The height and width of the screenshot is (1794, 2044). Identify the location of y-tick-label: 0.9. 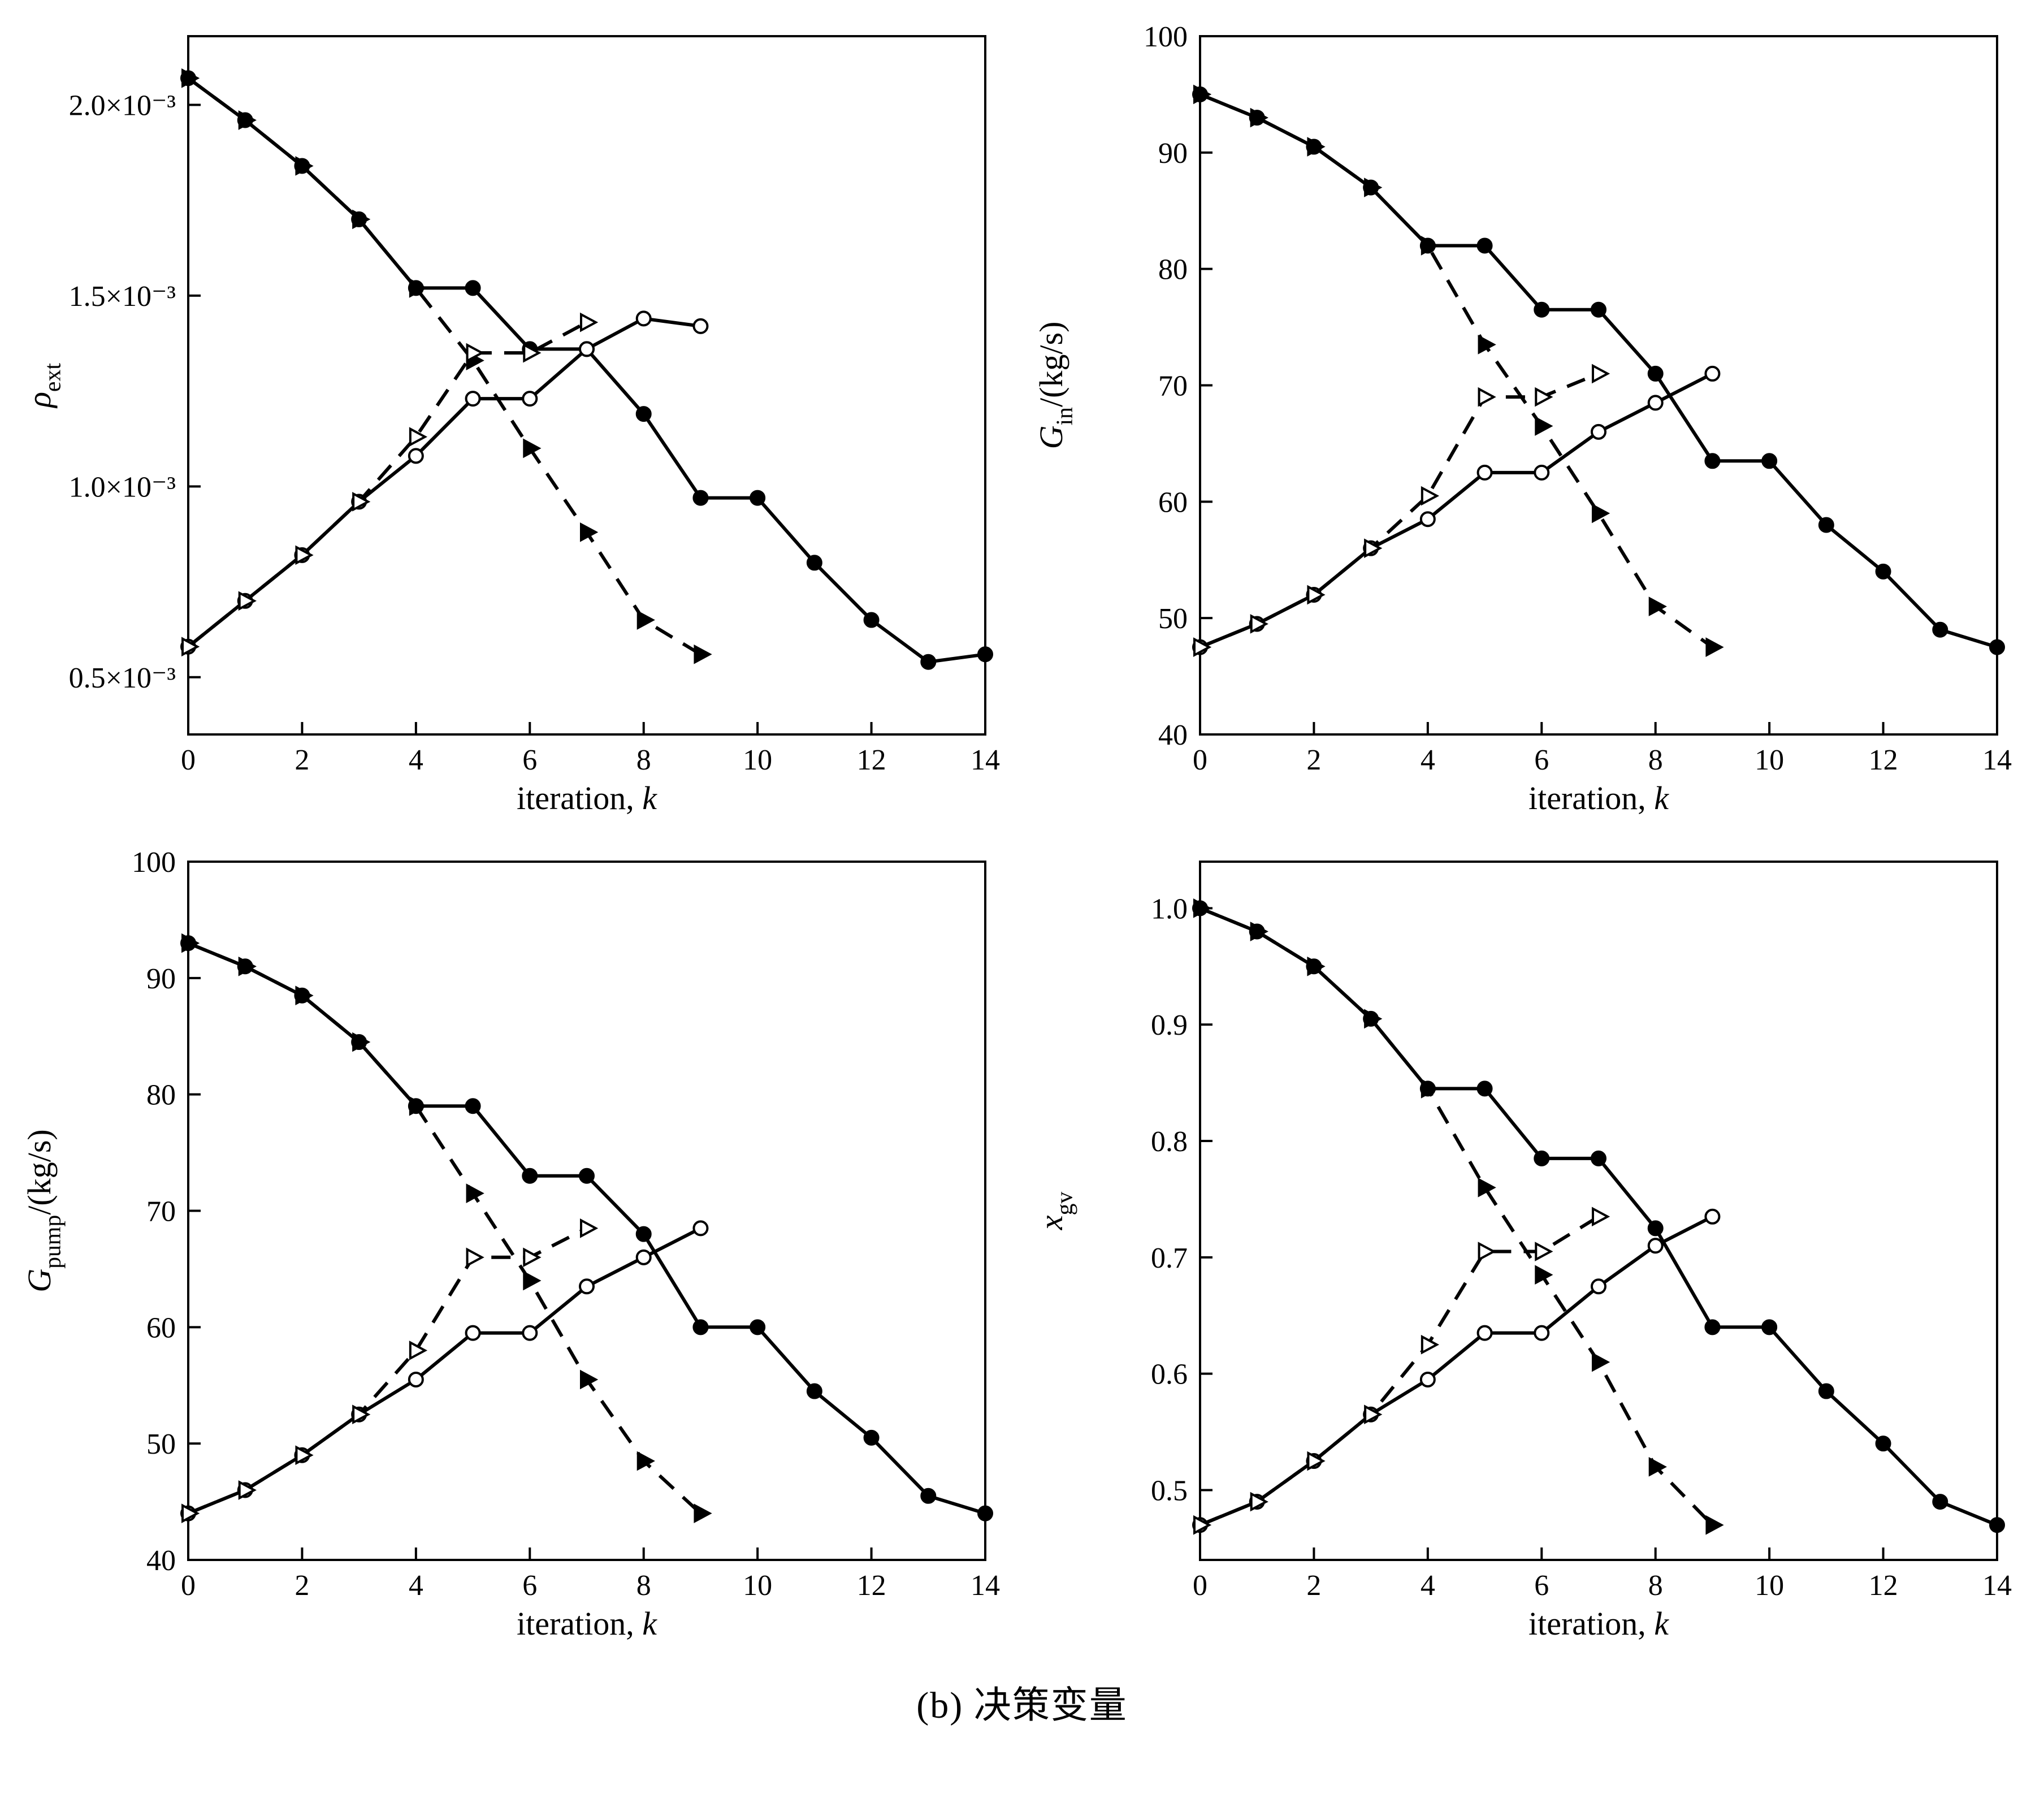
(1169, 1025).